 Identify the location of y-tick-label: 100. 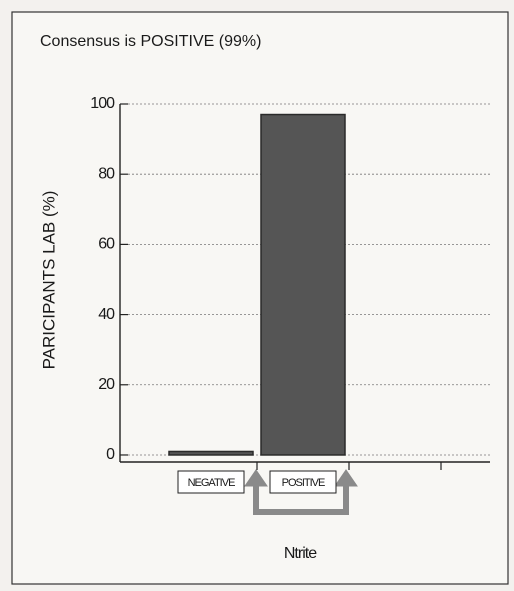
(102, 103).